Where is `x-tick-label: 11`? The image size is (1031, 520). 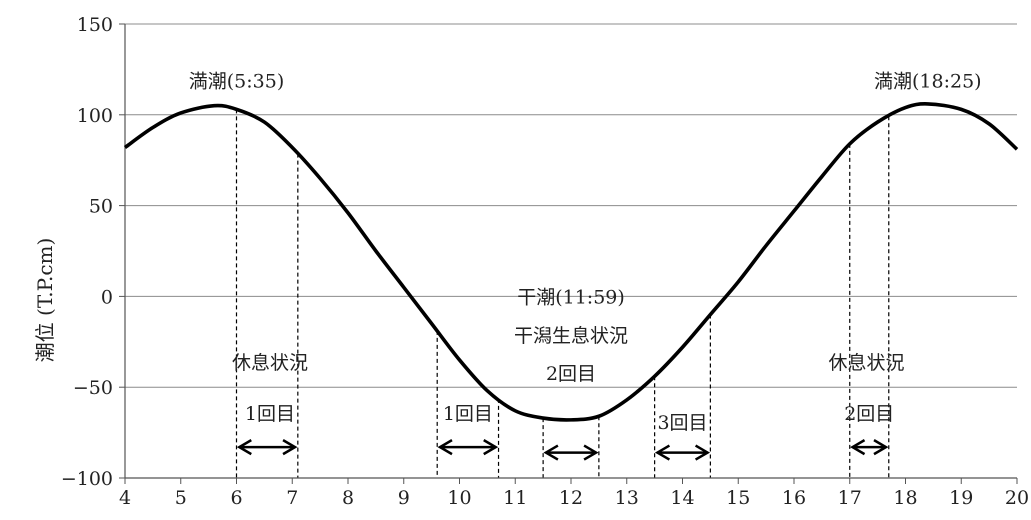 x-tick-label: 11 is located at coordinates (515, 498).